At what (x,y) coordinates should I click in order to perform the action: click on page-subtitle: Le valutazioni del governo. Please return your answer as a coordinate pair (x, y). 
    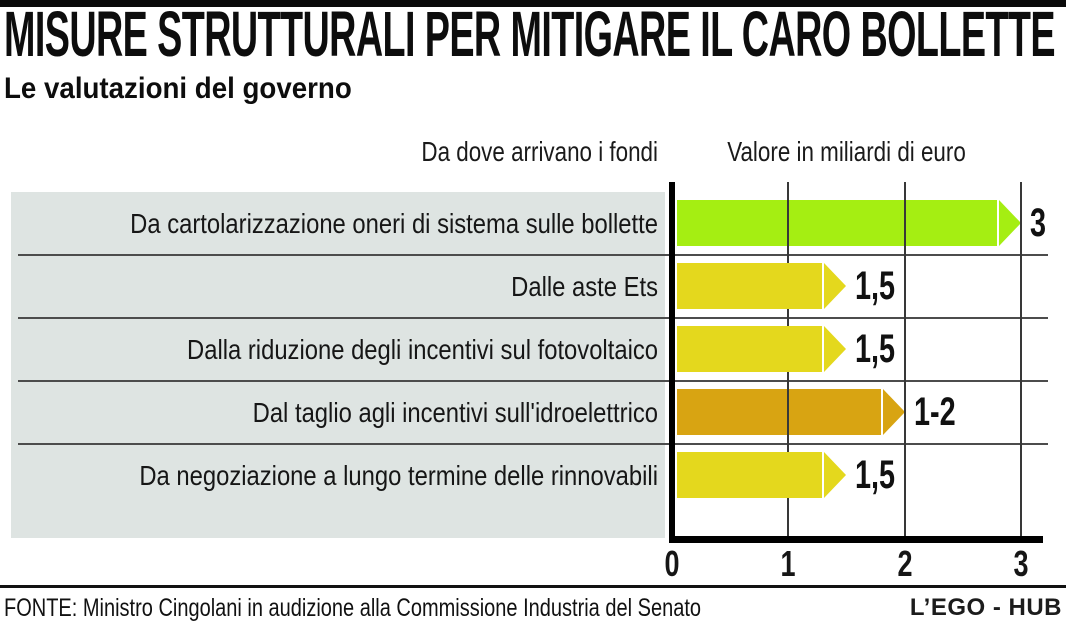
    Looking at the image, I should click on (178, 88).